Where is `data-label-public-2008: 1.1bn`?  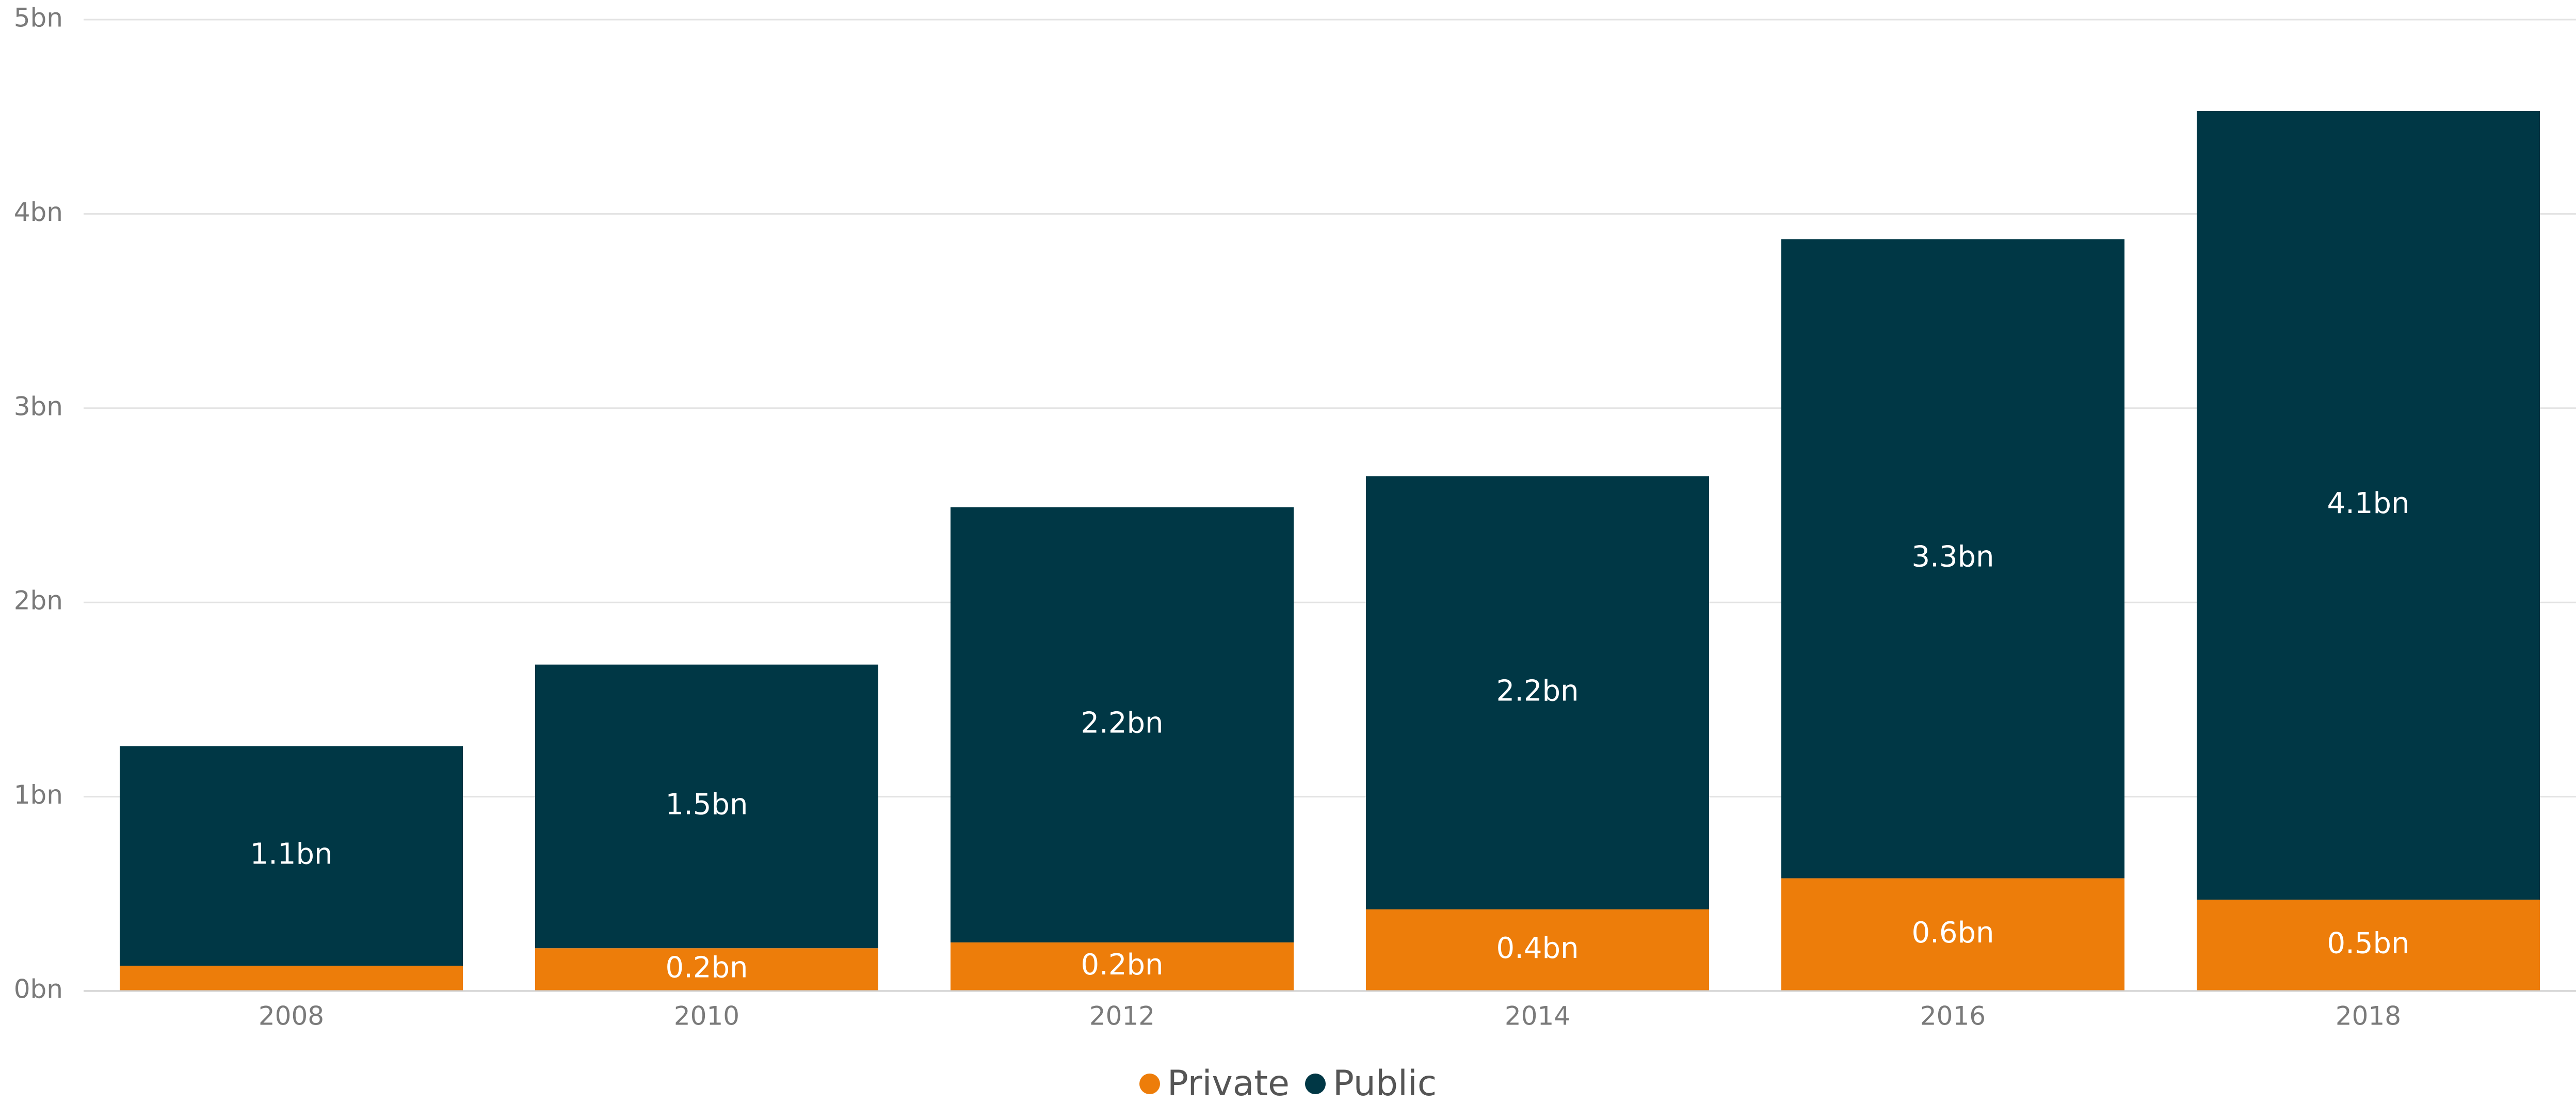 data-label-public-2008: 1.1bn is located at coordinates (291, 854).